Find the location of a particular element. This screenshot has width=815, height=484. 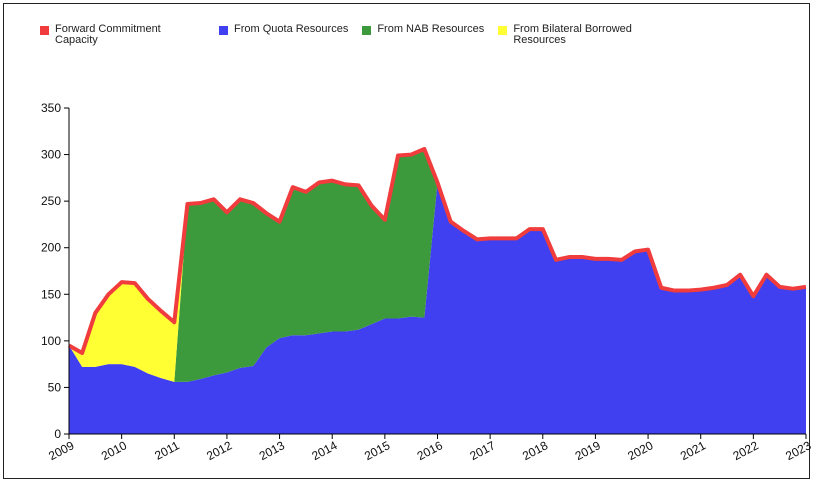

legend-label: From NAB Resources is located at coordinates (431, 29).